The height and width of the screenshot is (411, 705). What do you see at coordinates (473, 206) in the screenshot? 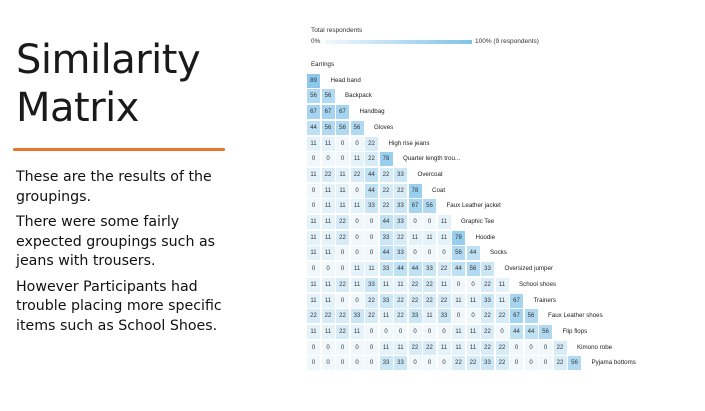
I see `matrix-row-label: Faux Leather jacket` at bounding box center [473, 206].